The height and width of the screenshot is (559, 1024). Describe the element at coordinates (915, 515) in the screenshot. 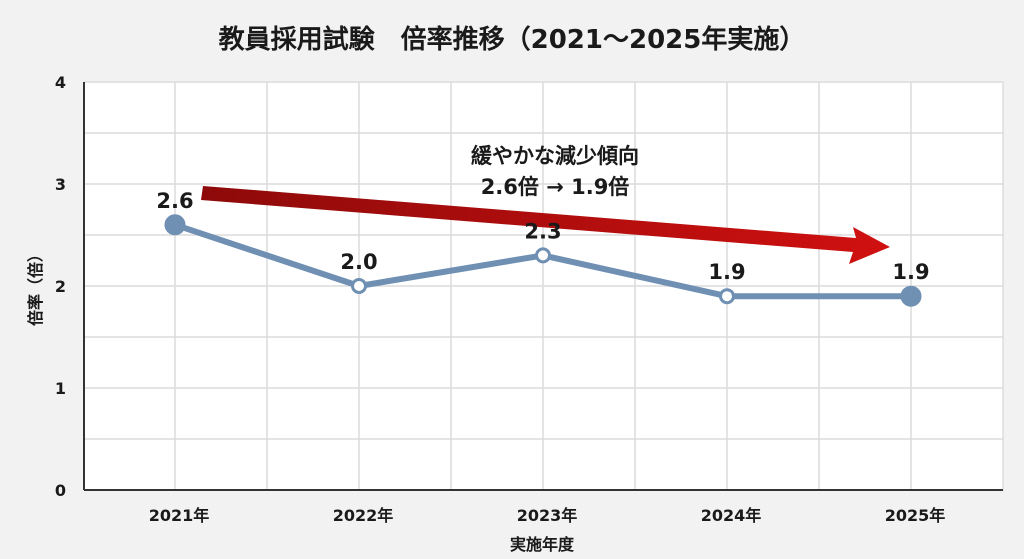

I see `x-tick-label: 2025年` at that location.